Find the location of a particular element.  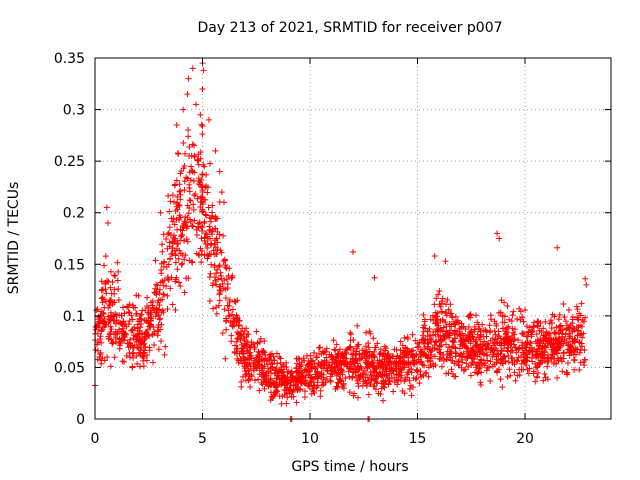

x-axis-title: GPS time / hours is located at coordinates (349, 467).